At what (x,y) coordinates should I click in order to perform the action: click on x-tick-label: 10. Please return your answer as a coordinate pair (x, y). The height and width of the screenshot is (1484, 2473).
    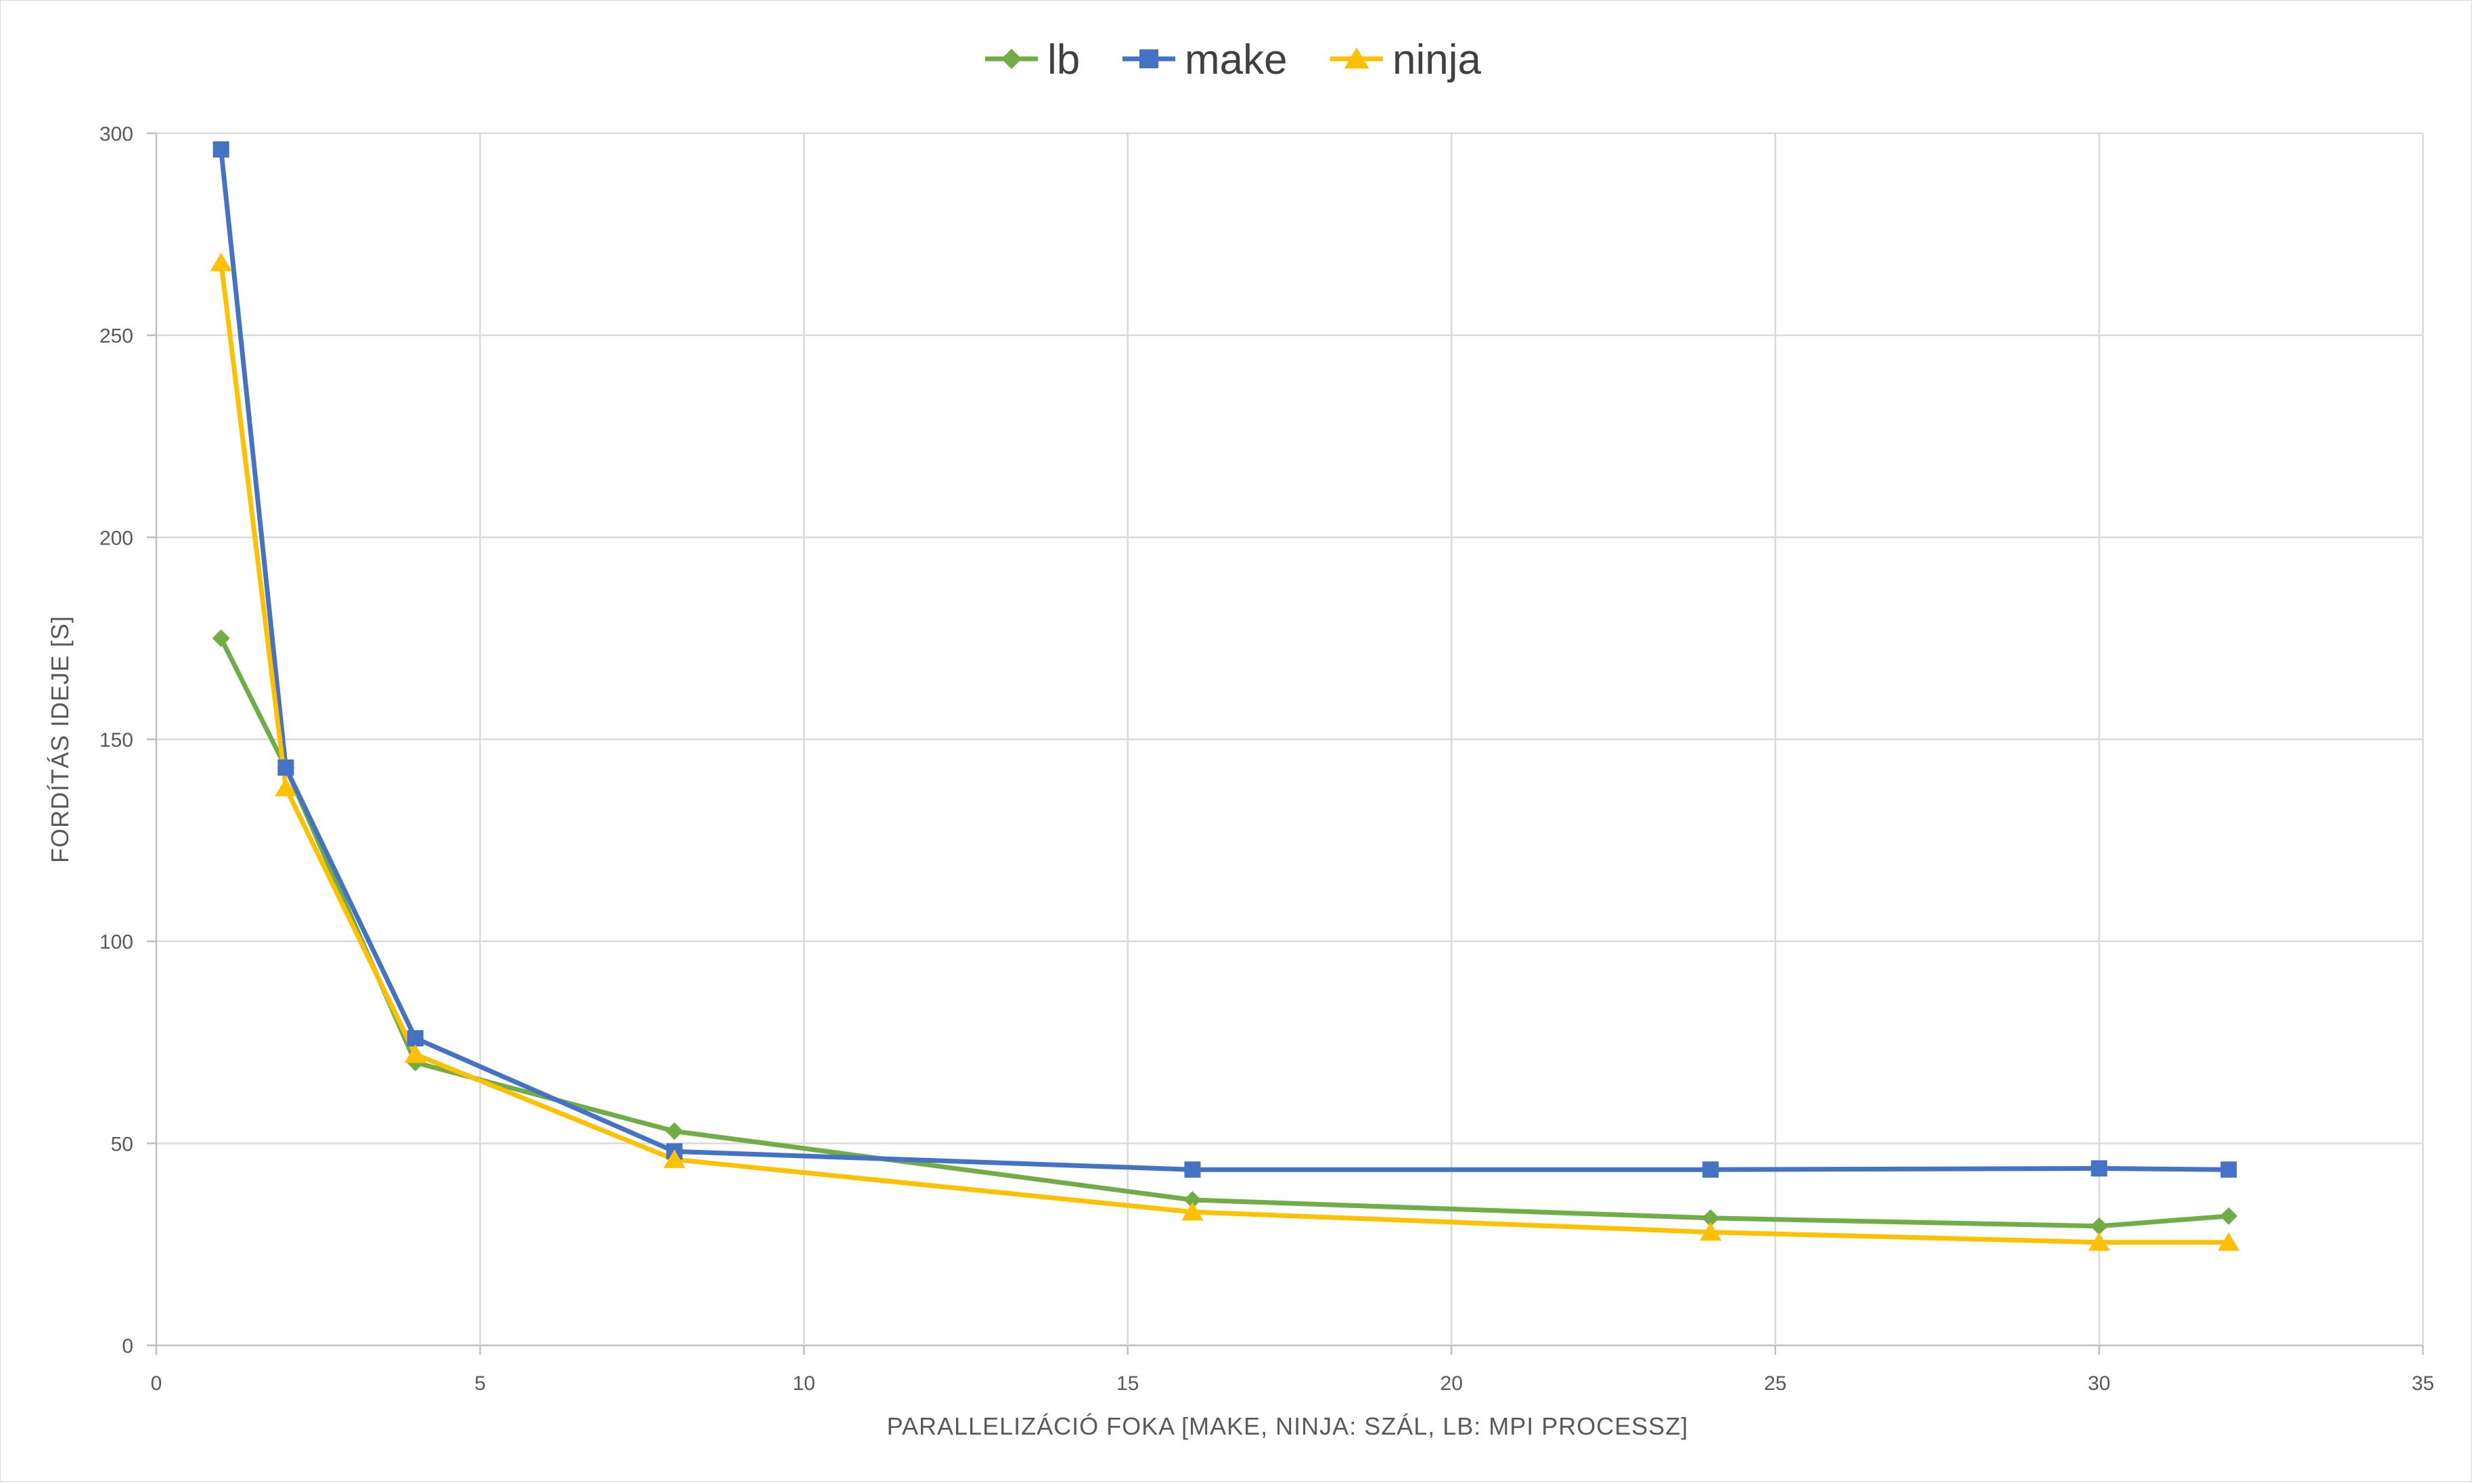
    Looking at the image, I should click on (803, 1383).